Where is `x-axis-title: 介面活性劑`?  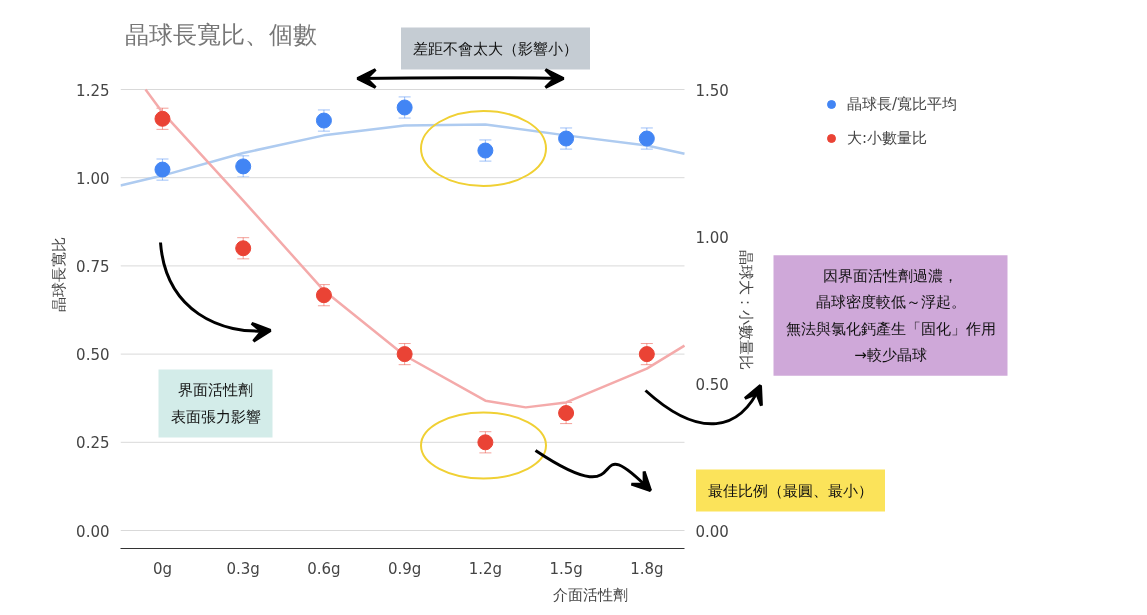 x-axis-title: 介面活性劑 is located at coordinates (590, 594).